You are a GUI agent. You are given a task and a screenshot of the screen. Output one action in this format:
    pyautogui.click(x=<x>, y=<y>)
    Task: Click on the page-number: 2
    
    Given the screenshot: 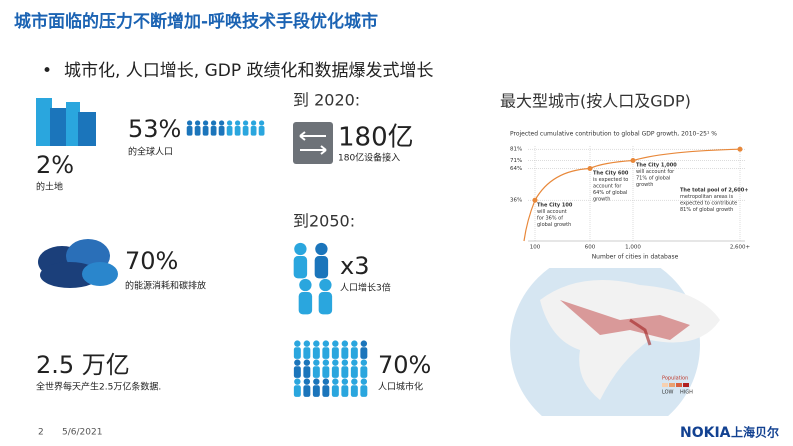 What is the action you would take?
    pyautogui.click(x=41, y=433)
    